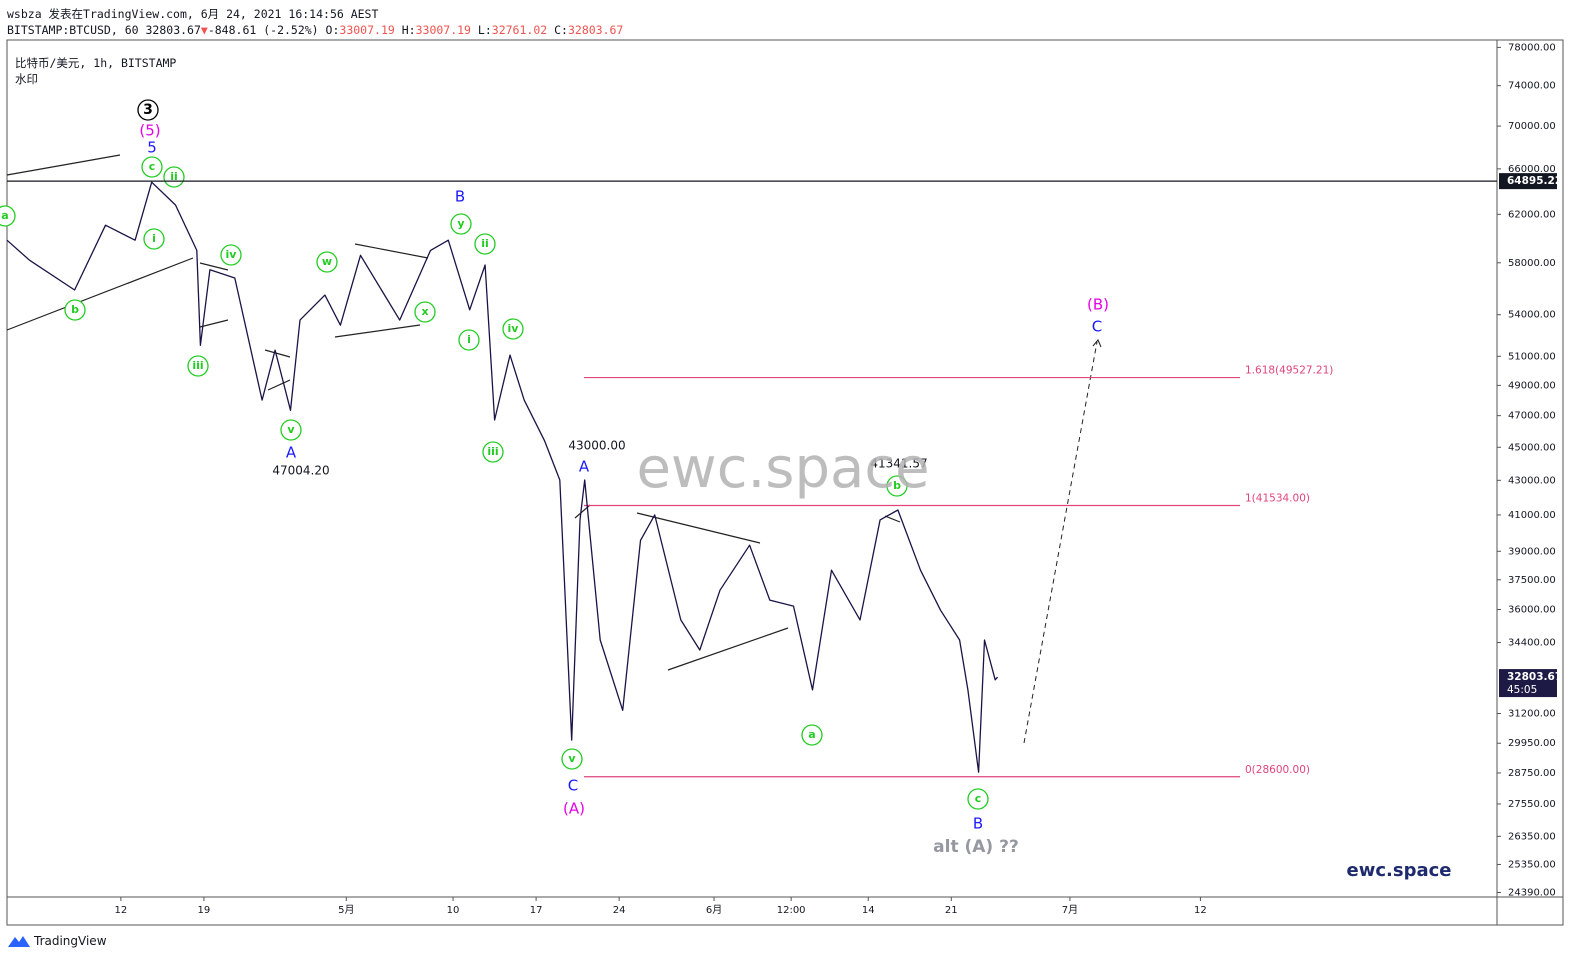 Image resolution: width=1581 pixels, height=969 pixels. I want to click on o-val: 33007.19, so click(367, 30).